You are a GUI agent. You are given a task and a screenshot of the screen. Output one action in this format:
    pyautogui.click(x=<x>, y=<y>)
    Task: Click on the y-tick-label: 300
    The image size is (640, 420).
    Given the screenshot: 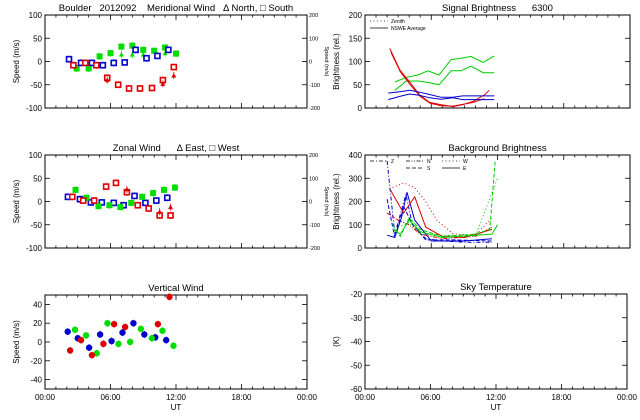 What is the action you would take?
    pyautogui.click(x=356, y=178)
    